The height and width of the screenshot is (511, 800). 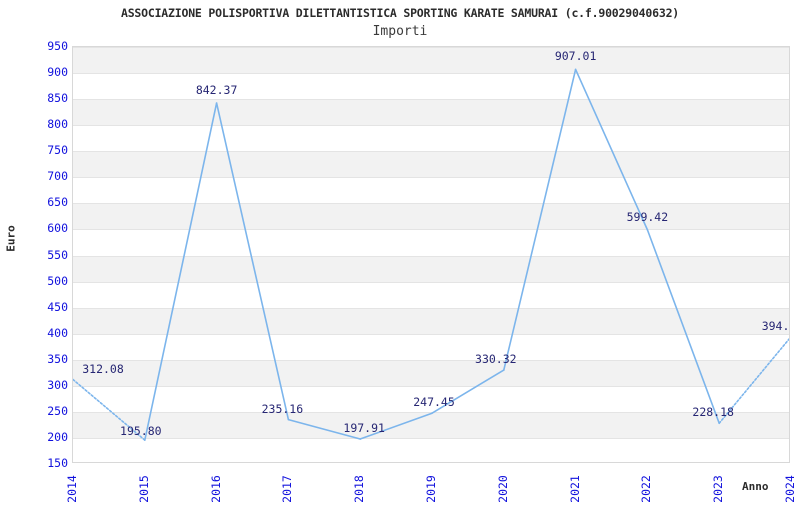 What do you see at coordinates (57, 202) in the screenshot?
I see `y-tick-label: 650` at bounding box center [57, 202].